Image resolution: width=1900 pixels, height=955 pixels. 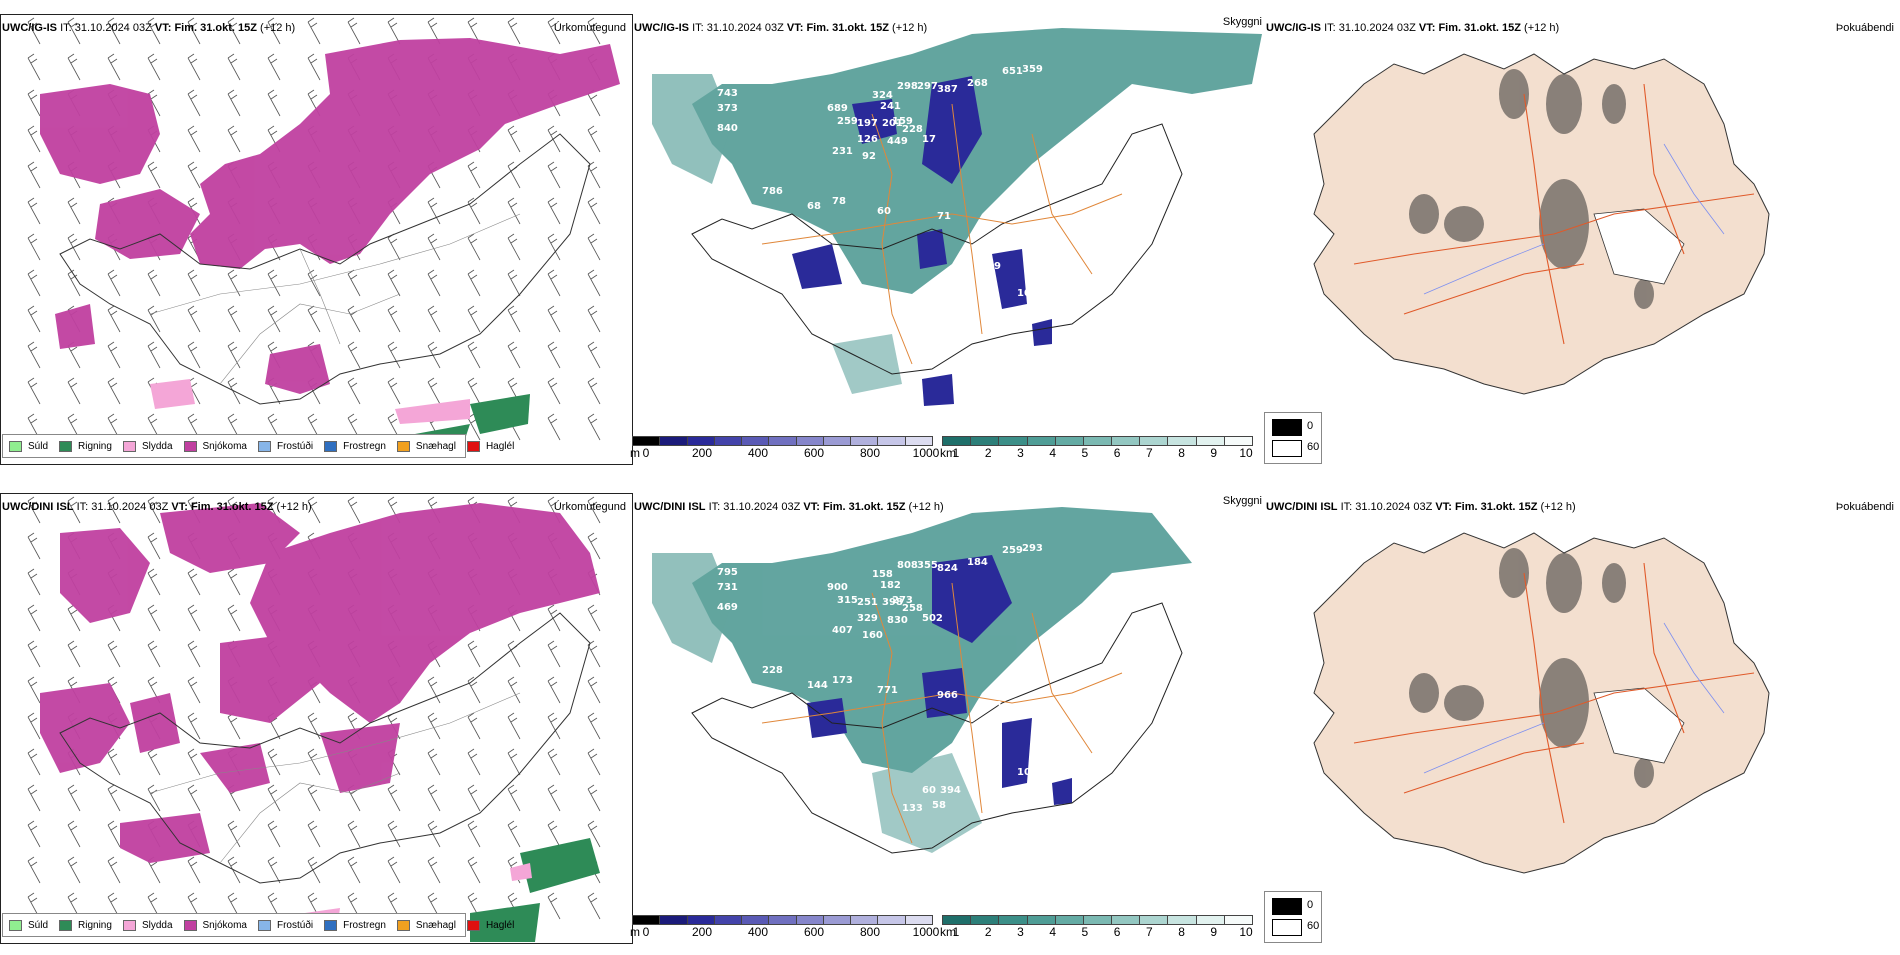 What do you see at coordinates (887, 690) in the screenshot?
I see `ceiling-value-label: 771` at bounding box center [887, 690].